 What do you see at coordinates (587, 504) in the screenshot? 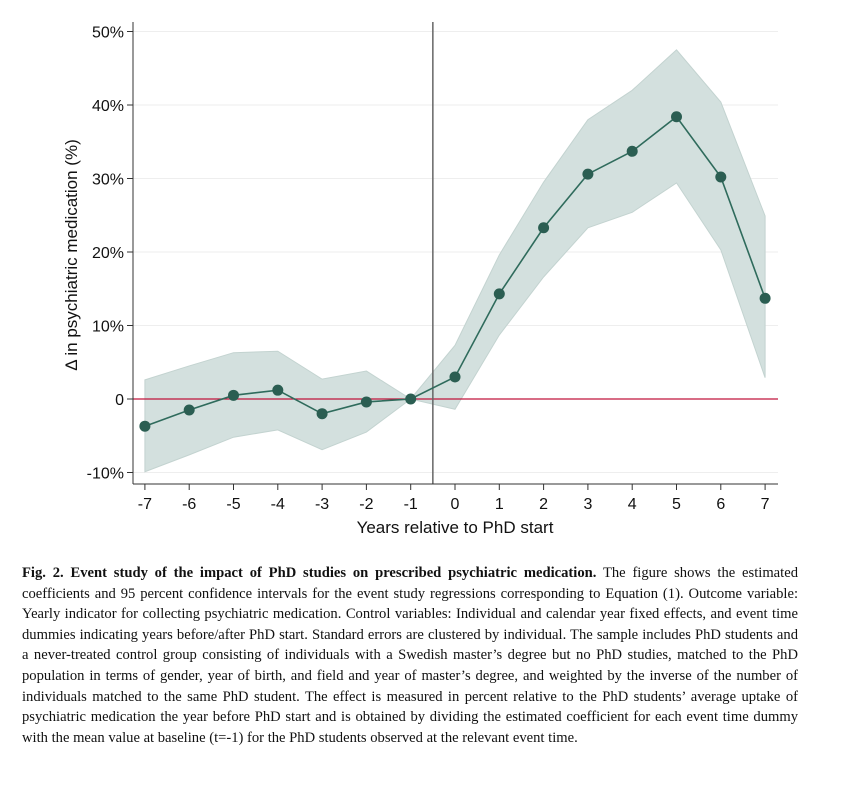
I see `x-tick-label: 3` at bounding box center [587, 504].